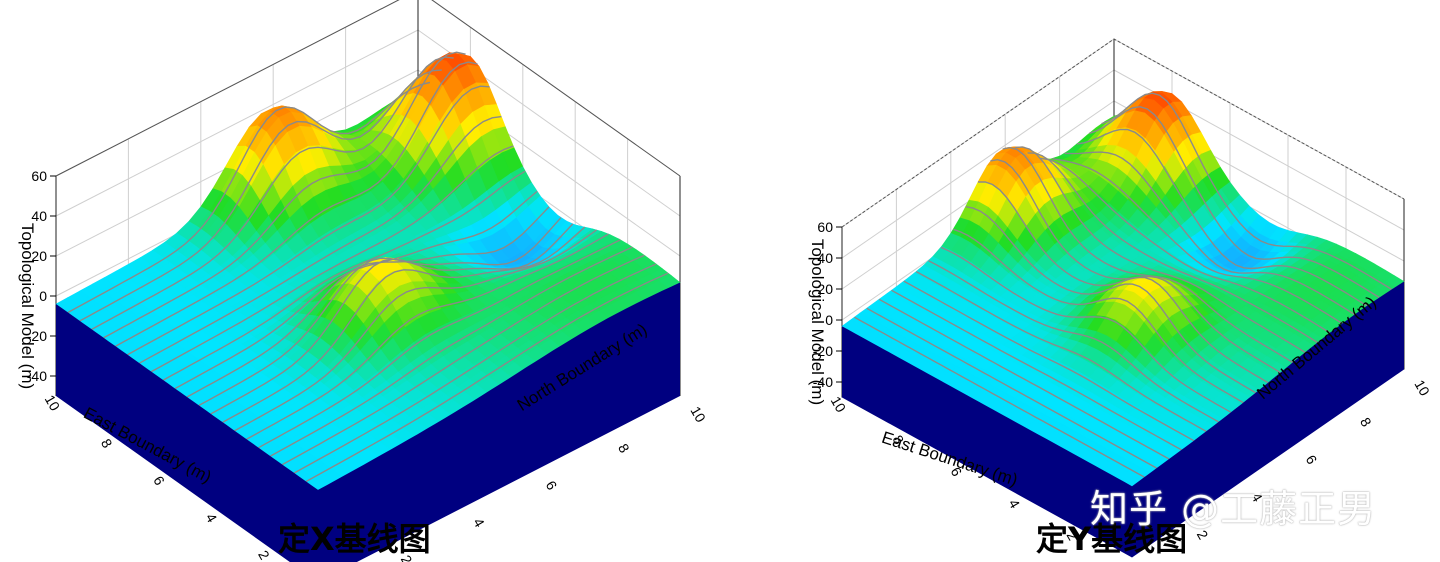 The height and width of the screenshot is (562, 1440). I want to click on chart-title: 定Y基线图, so click(1112, 539).